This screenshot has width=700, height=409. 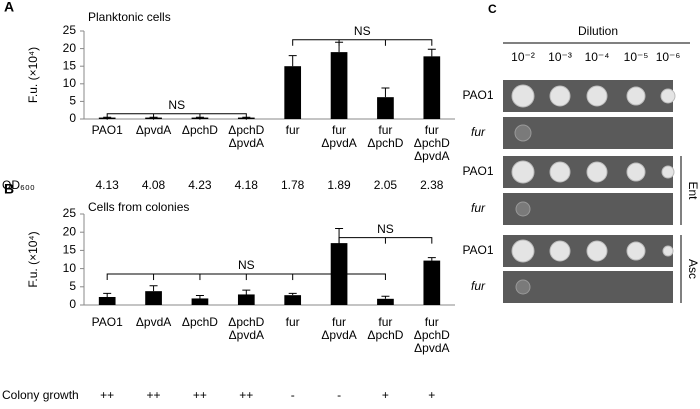 I want to click on row-value: 4.18, so click(x=246, y=185).